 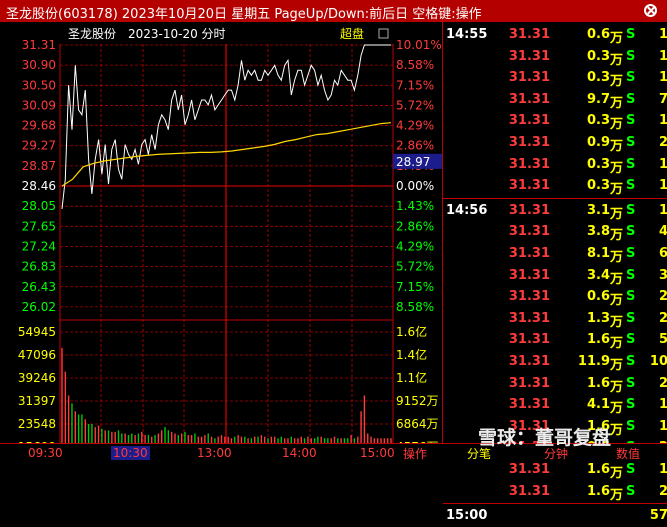 What do you see at coordinates (39, 85) in the screenshot?
I see `price-axis-label: 30.50` at bounding box center [39, 85].